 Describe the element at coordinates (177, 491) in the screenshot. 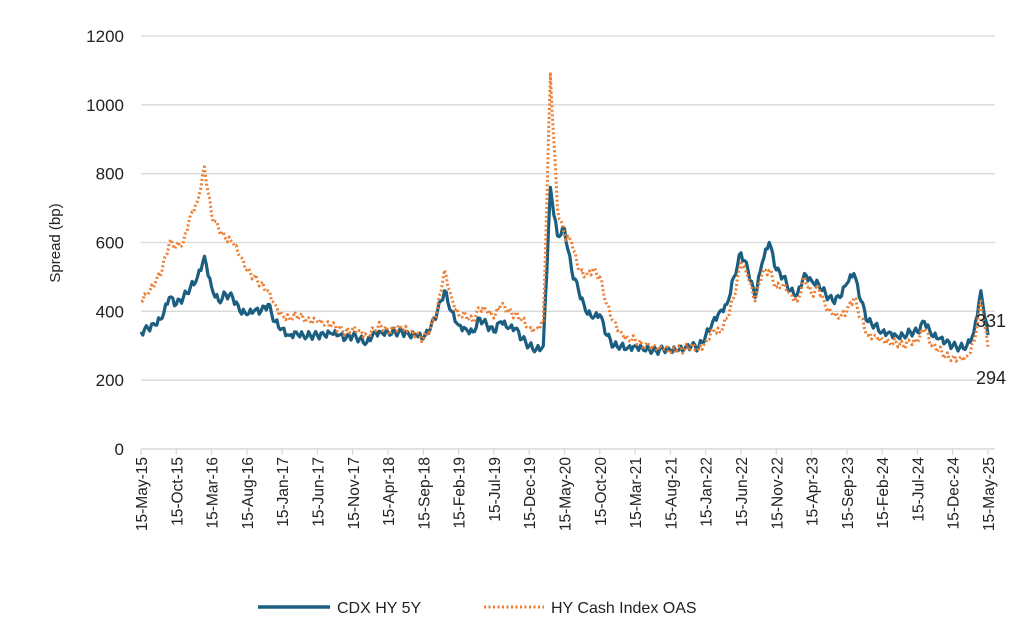

I see `x-tick-label: 15-Oct-15` at that location.